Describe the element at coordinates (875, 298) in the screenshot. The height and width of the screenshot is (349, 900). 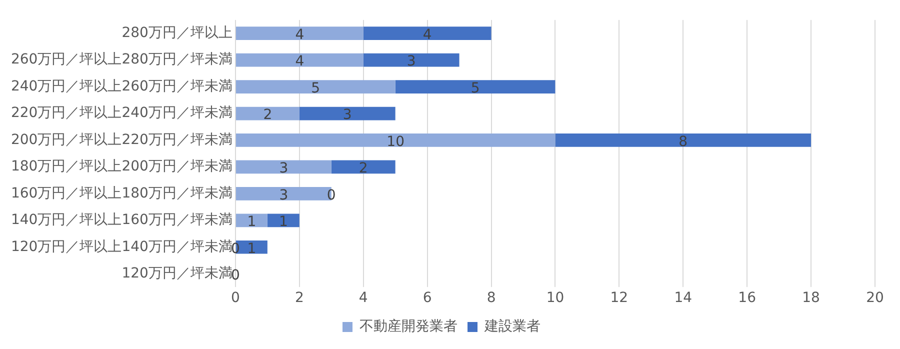
I see `x-tick-label: 20` at that location.